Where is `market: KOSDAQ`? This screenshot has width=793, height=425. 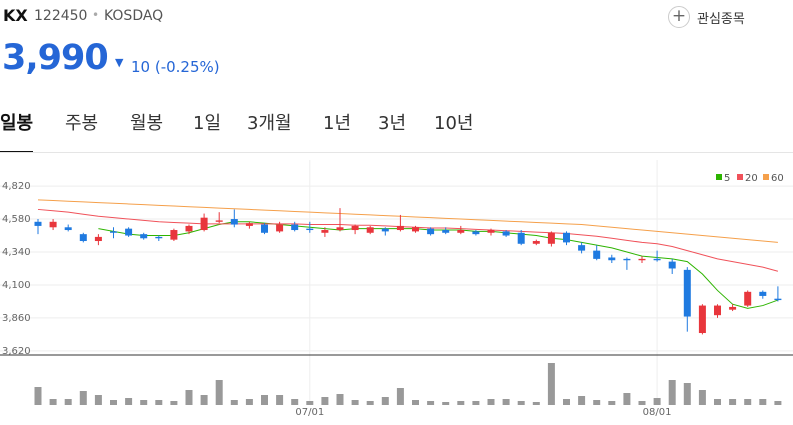
market: KOSDAQ is located at coordinates (134, 16).